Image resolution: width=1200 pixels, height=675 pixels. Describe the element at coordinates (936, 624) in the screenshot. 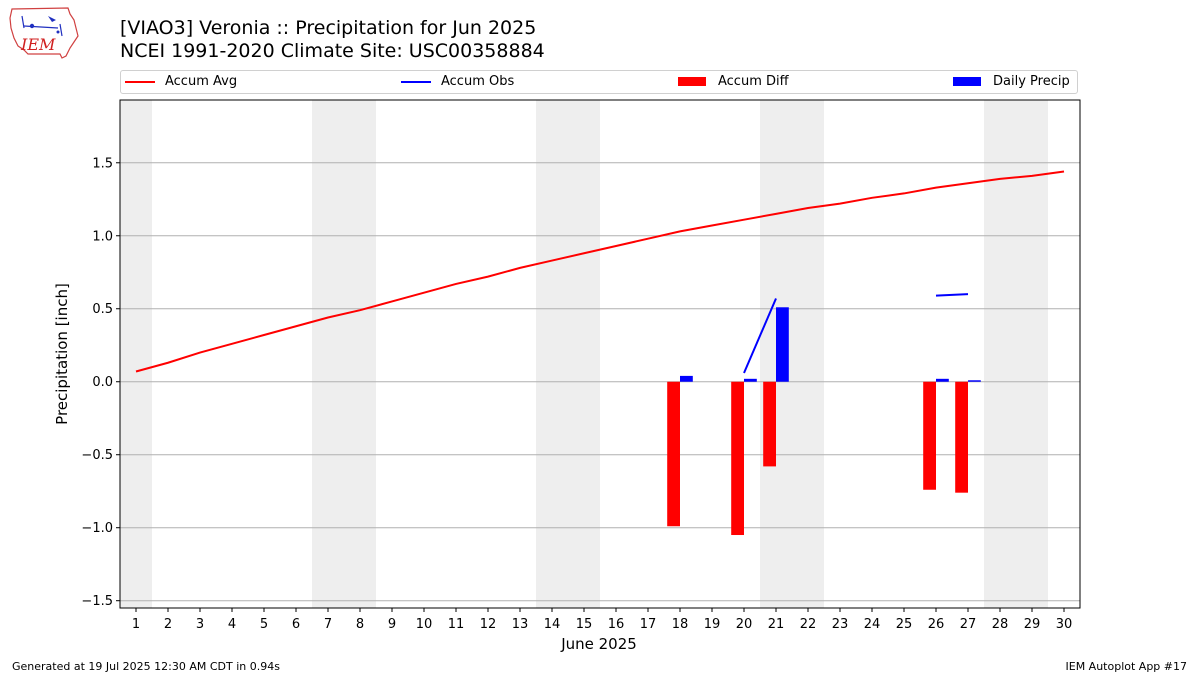

I see `x-tick-label-26: 26` at that location.